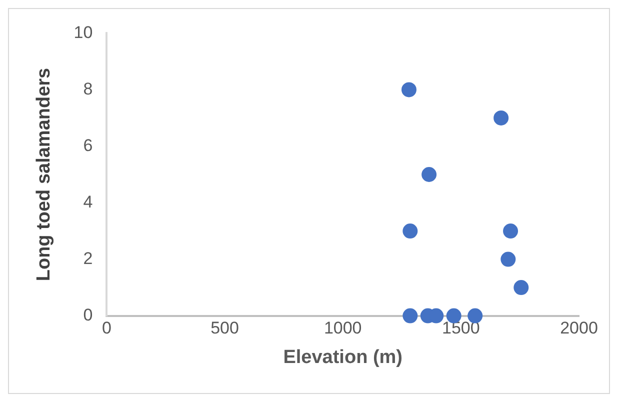  What do you see at coordinates (343, 357) in the screenshot?
I see `x-axis-title: Elevation (m)` at bounding box center [343, 357].